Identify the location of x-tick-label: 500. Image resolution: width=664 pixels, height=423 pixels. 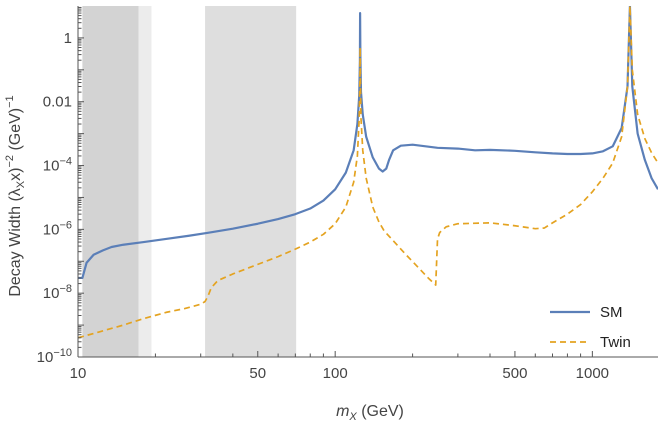
(514, 373).